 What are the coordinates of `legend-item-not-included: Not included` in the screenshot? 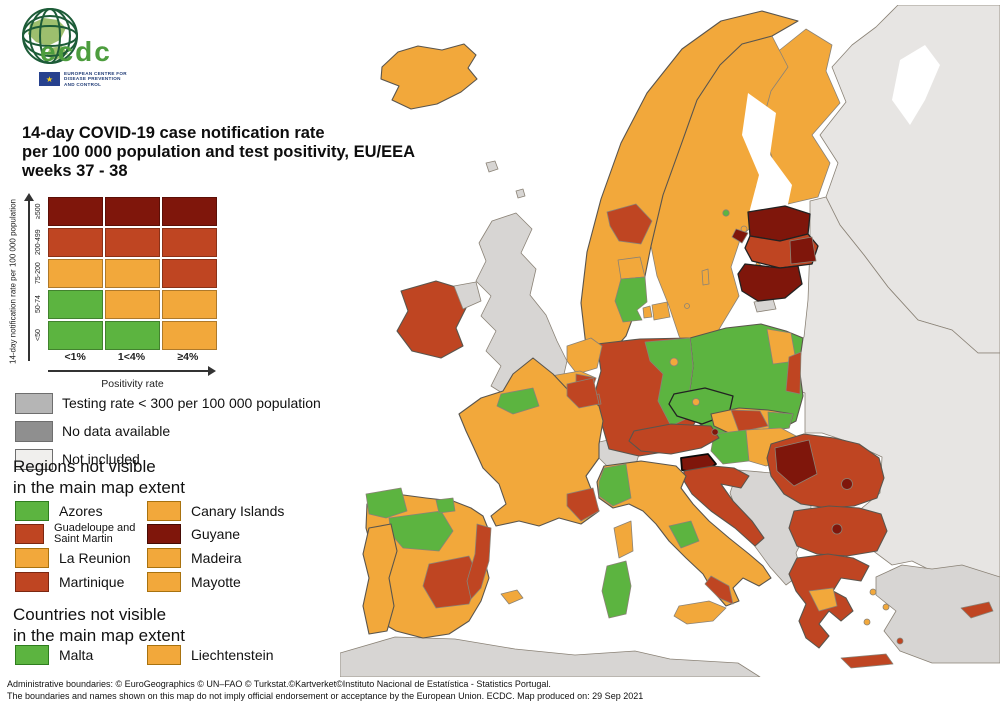 It's located at (168, 459).